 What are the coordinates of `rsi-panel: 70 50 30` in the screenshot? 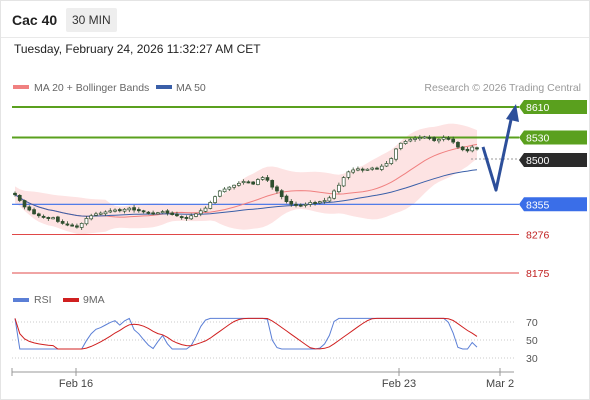 It's located at (275, 341).